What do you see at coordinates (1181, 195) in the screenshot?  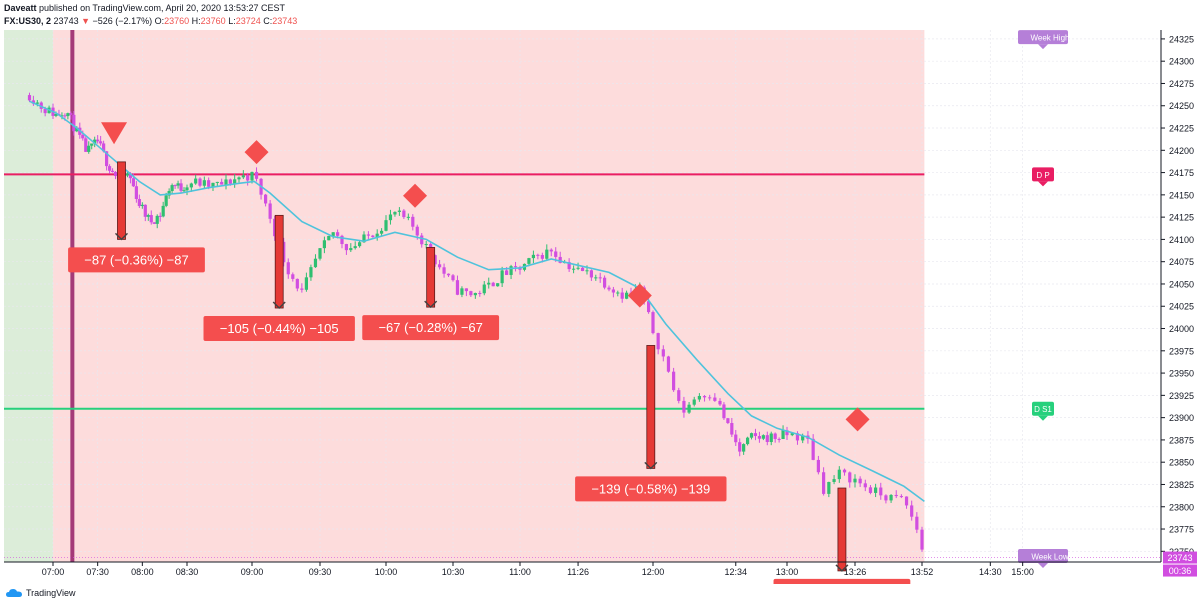 I see `price-axis-label: 24150` at bounding box center [1181, 195].